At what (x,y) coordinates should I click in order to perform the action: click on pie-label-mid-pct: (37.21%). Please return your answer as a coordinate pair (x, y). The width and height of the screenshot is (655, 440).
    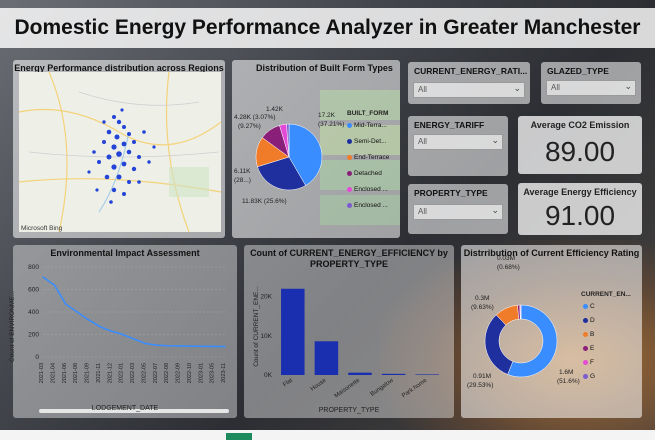
    Looking at the image, I should click on (331, 124).